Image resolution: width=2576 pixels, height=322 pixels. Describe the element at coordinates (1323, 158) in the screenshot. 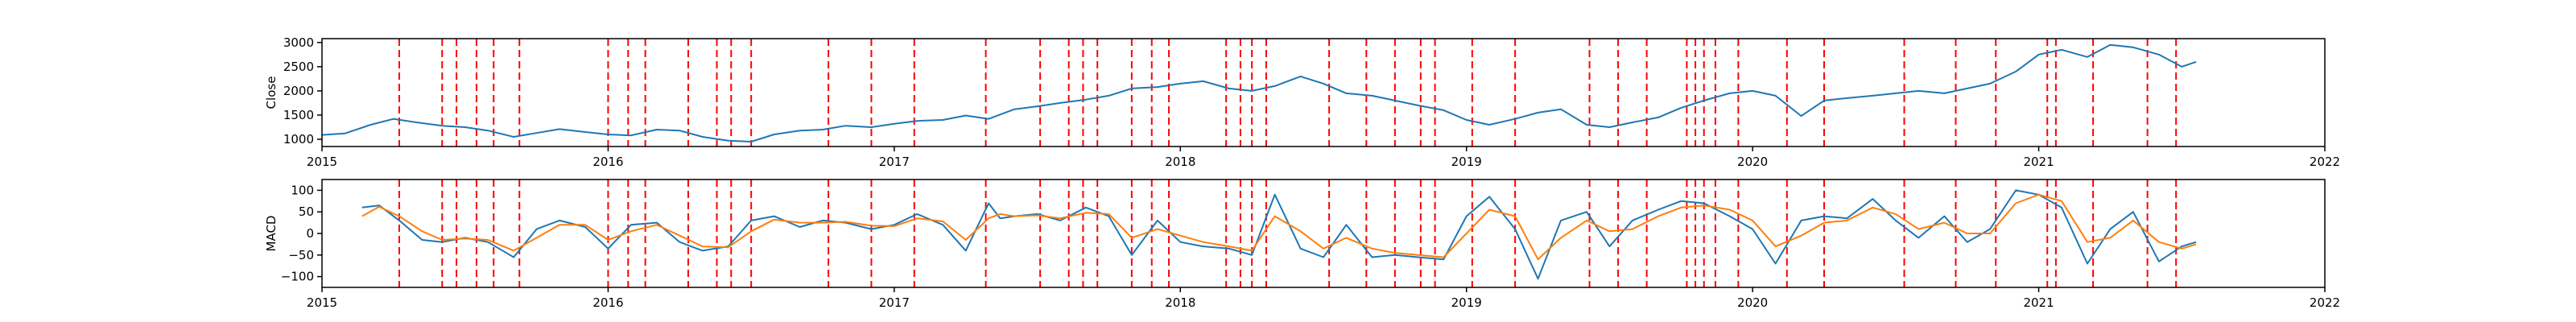

I see `close-x-axis: 2015 2016 2017 2018 2019 2020 2021 2022` at that location.